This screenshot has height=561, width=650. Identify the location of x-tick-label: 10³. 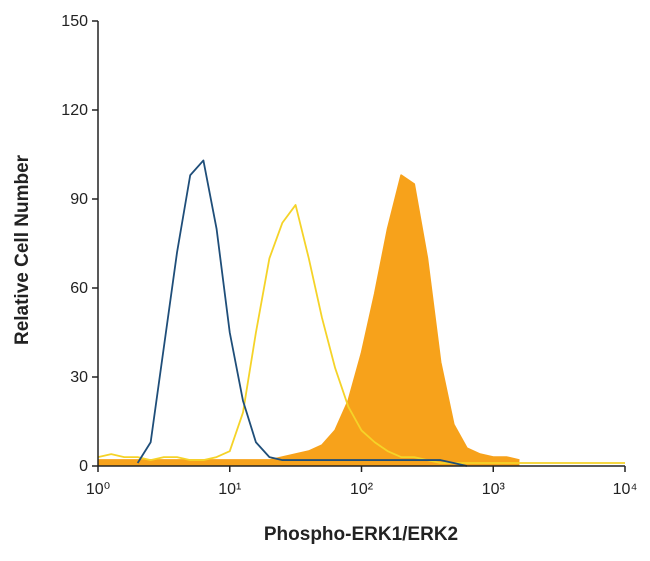
(494, 489).